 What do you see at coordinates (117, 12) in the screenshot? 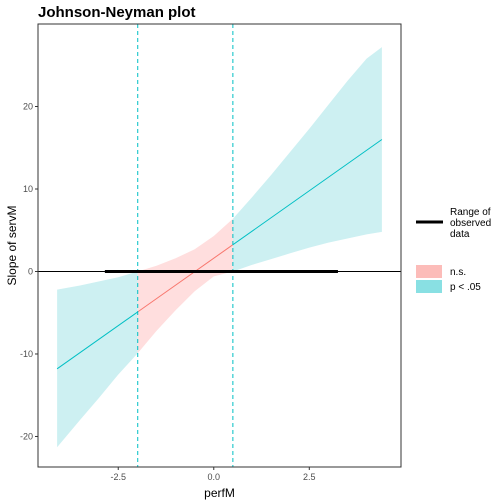
I see `chart-title: Johnson-Neyman plot` at bounding box center [117, 12].